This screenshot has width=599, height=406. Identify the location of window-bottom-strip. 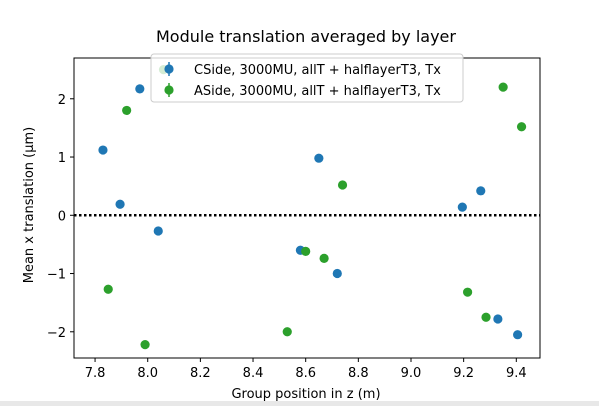
(299, 403).